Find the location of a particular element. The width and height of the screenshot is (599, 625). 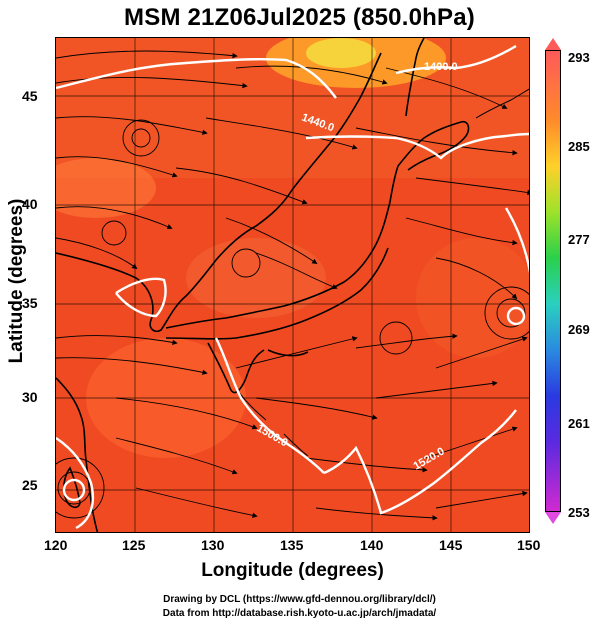

contour-pacific is located at coordinates (516, 240).